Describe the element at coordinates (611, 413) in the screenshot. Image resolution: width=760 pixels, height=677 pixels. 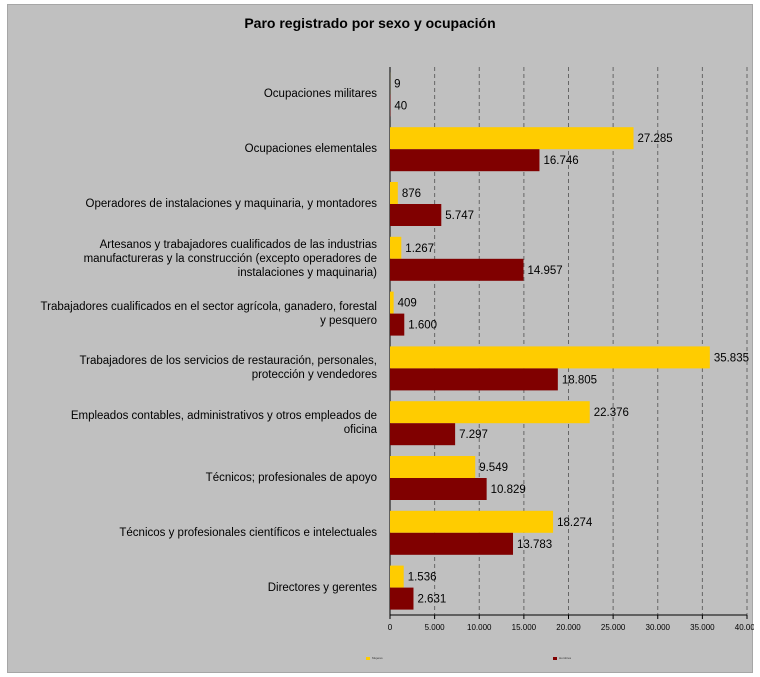
I see `data-label: 22.376` at that location.